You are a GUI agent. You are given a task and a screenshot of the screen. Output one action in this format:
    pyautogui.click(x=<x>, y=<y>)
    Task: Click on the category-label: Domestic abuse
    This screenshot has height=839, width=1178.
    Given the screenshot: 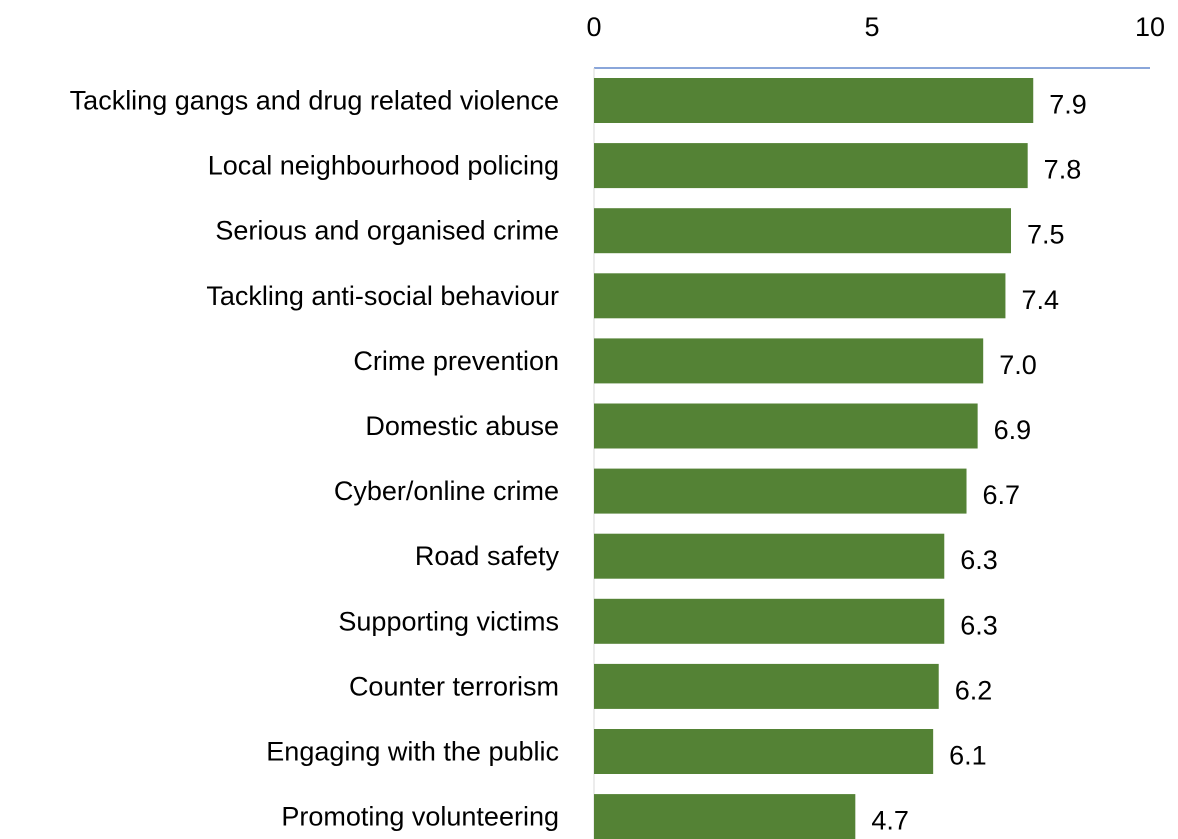 What is the action you would take?
    pyautogui.click(x=462, y=426)
    